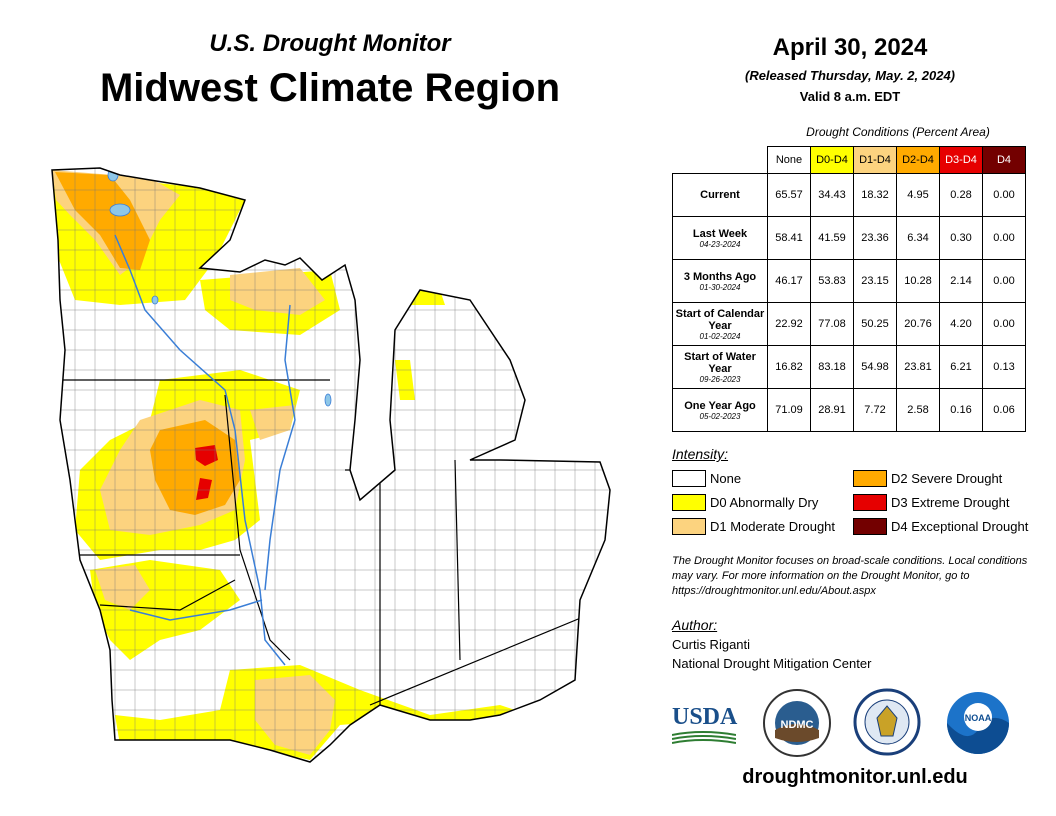 The height and width of the screenshot is (816, 1056). Describe the element at coordinates (887, 722) in the screenshot. I see `commerce-seal-logo` at that location.